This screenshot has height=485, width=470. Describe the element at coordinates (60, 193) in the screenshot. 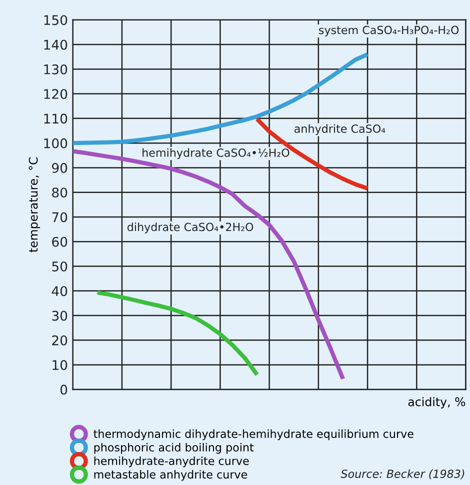

I see `y-tick-label: 80` at that location.